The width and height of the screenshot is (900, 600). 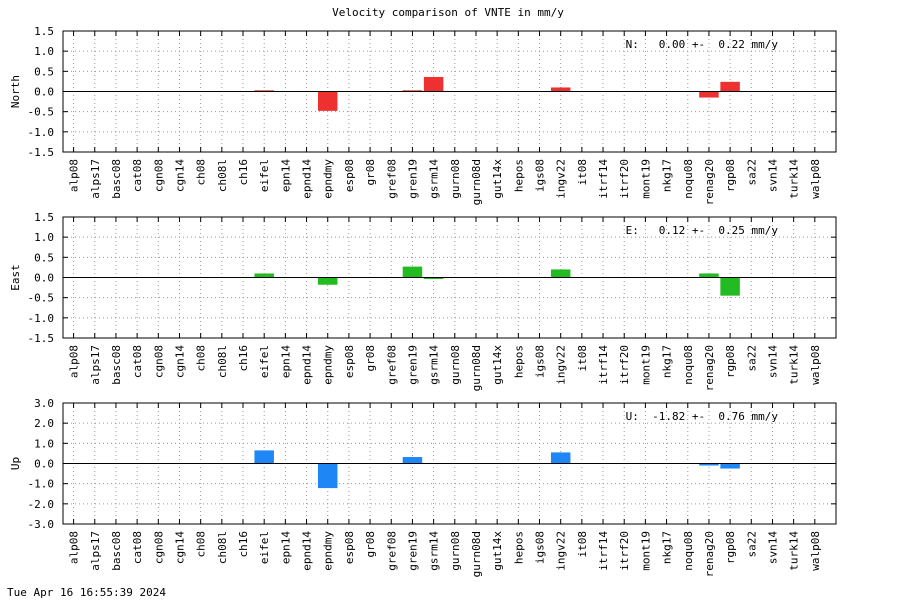 What do you see at coordinates (448, 12) in the screenshot?
I see `chart-title: Velocity comparison of VNTE in mm/y` at bounding box center [448, 12].